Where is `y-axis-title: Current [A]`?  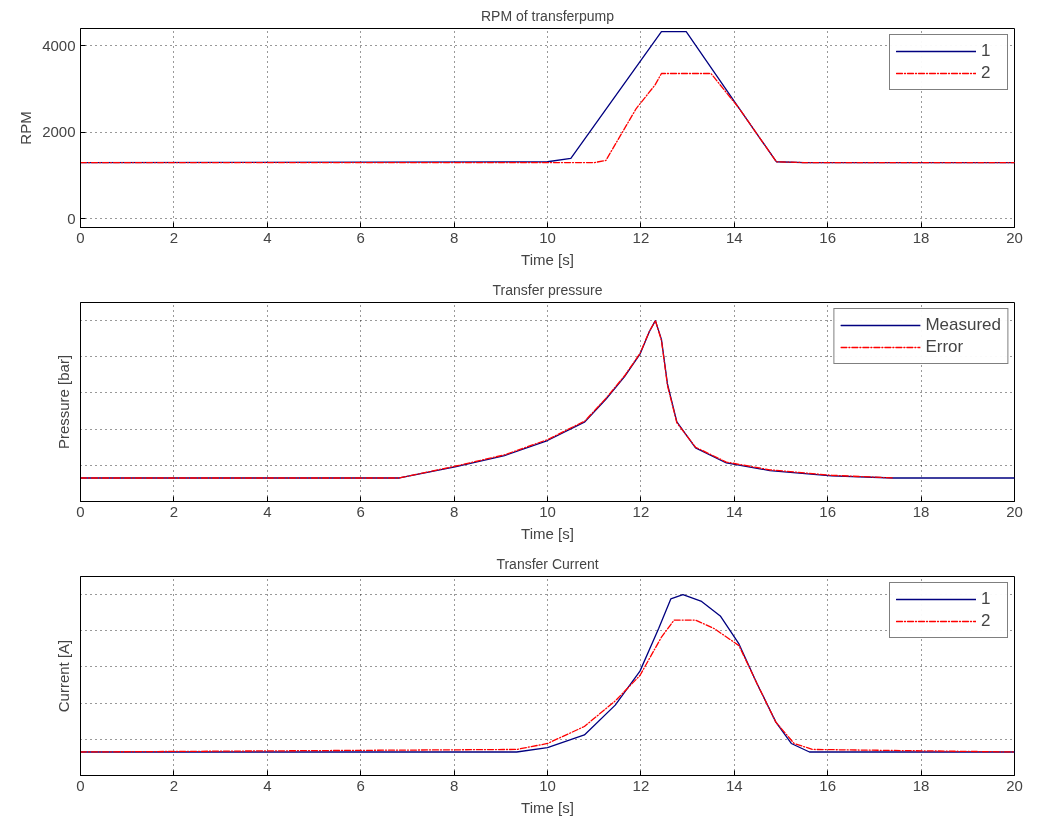 y-axis-title: Current [A] is located at coordinates (63, 676).